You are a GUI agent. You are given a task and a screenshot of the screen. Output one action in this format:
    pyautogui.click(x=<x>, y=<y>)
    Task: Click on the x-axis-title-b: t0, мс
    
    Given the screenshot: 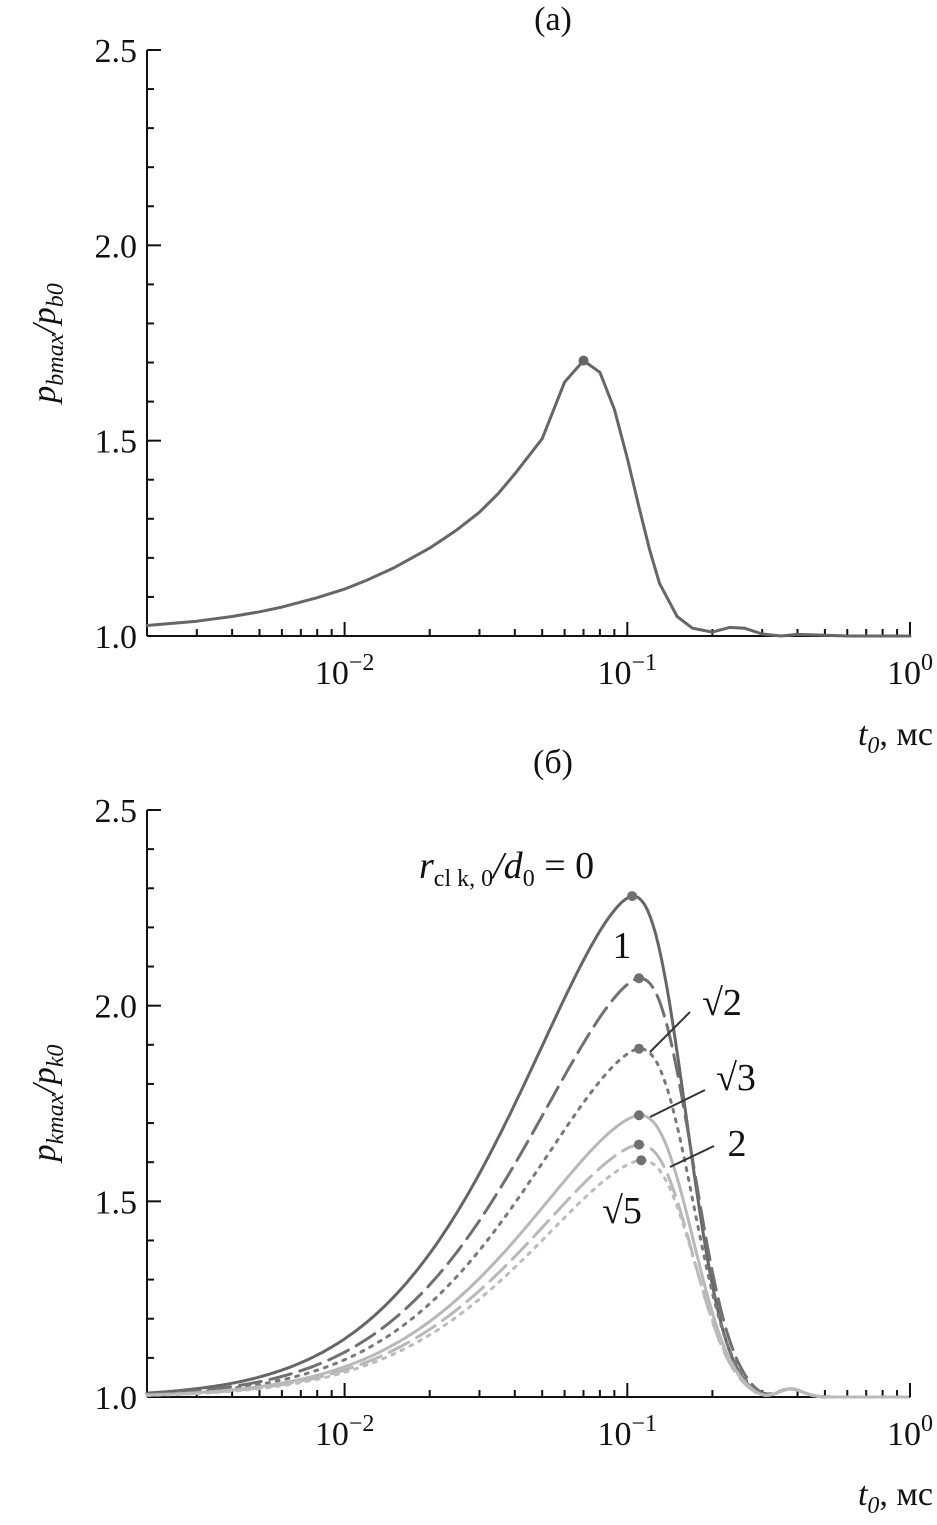 What is the action you would take?
    pyautogui.click(x=895, y=1497)
    